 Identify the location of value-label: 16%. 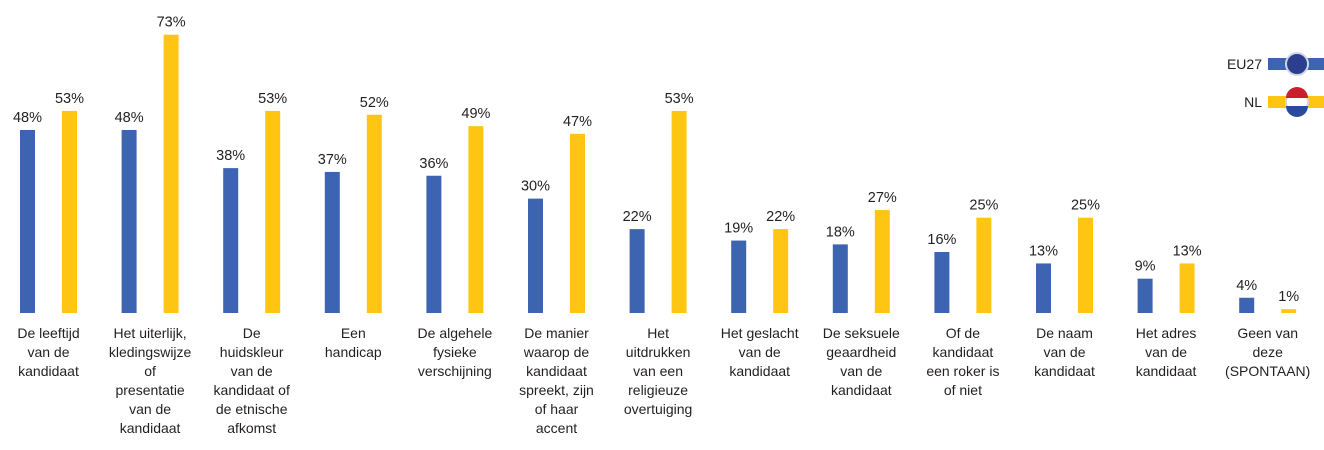
(941, 240).